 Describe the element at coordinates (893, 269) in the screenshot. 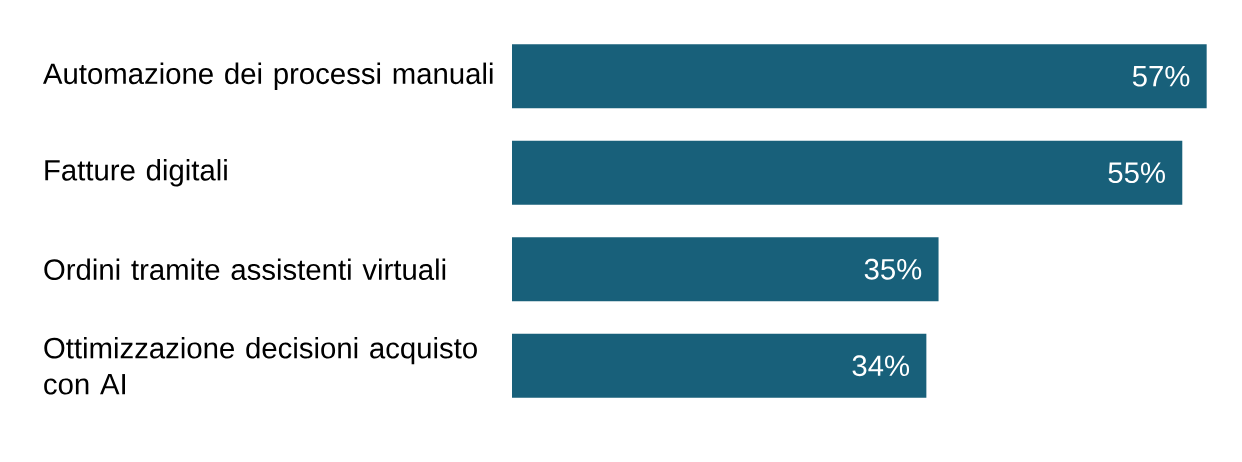

I see `data-label: 35%` at that location.